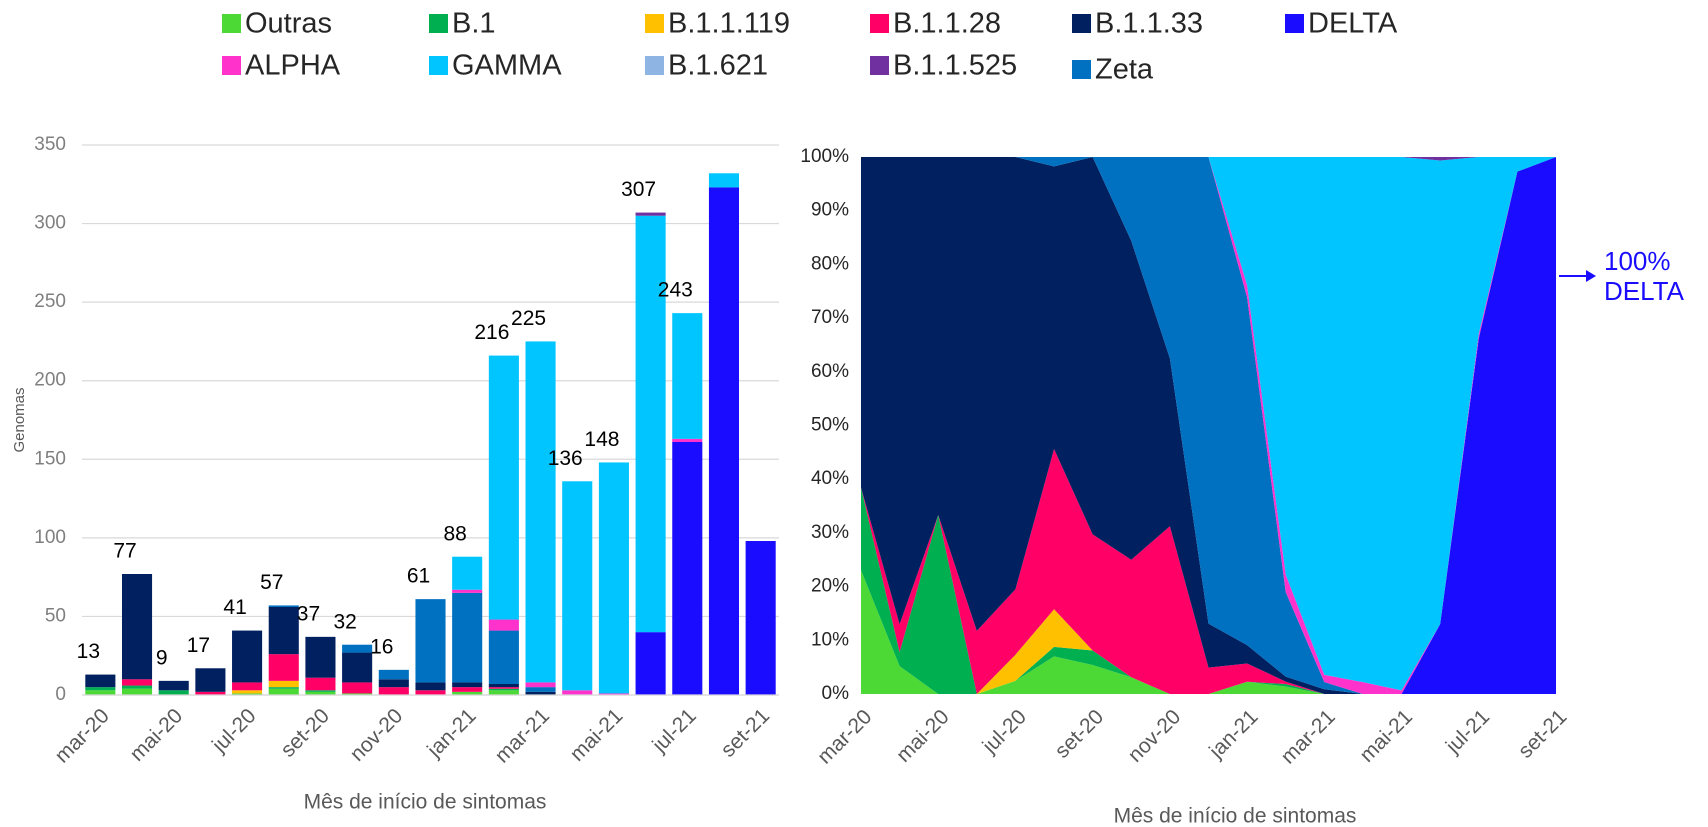  Describe the element at coordinates (418, 576) in the screenshot. I see `total-label: 61` at that location.